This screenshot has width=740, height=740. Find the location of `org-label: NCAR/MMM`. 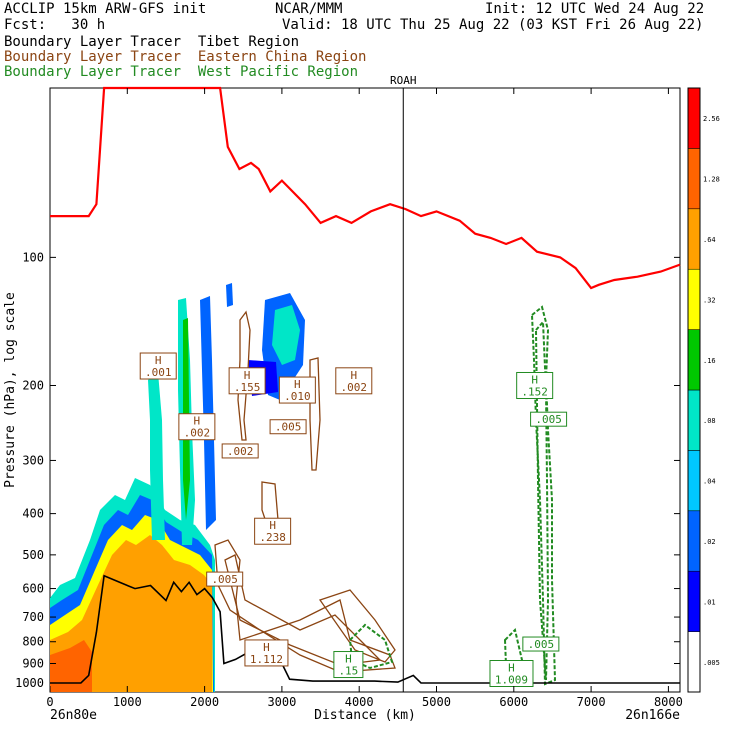

org-label: NCAR/MMM is located at coordinates (309, 9).